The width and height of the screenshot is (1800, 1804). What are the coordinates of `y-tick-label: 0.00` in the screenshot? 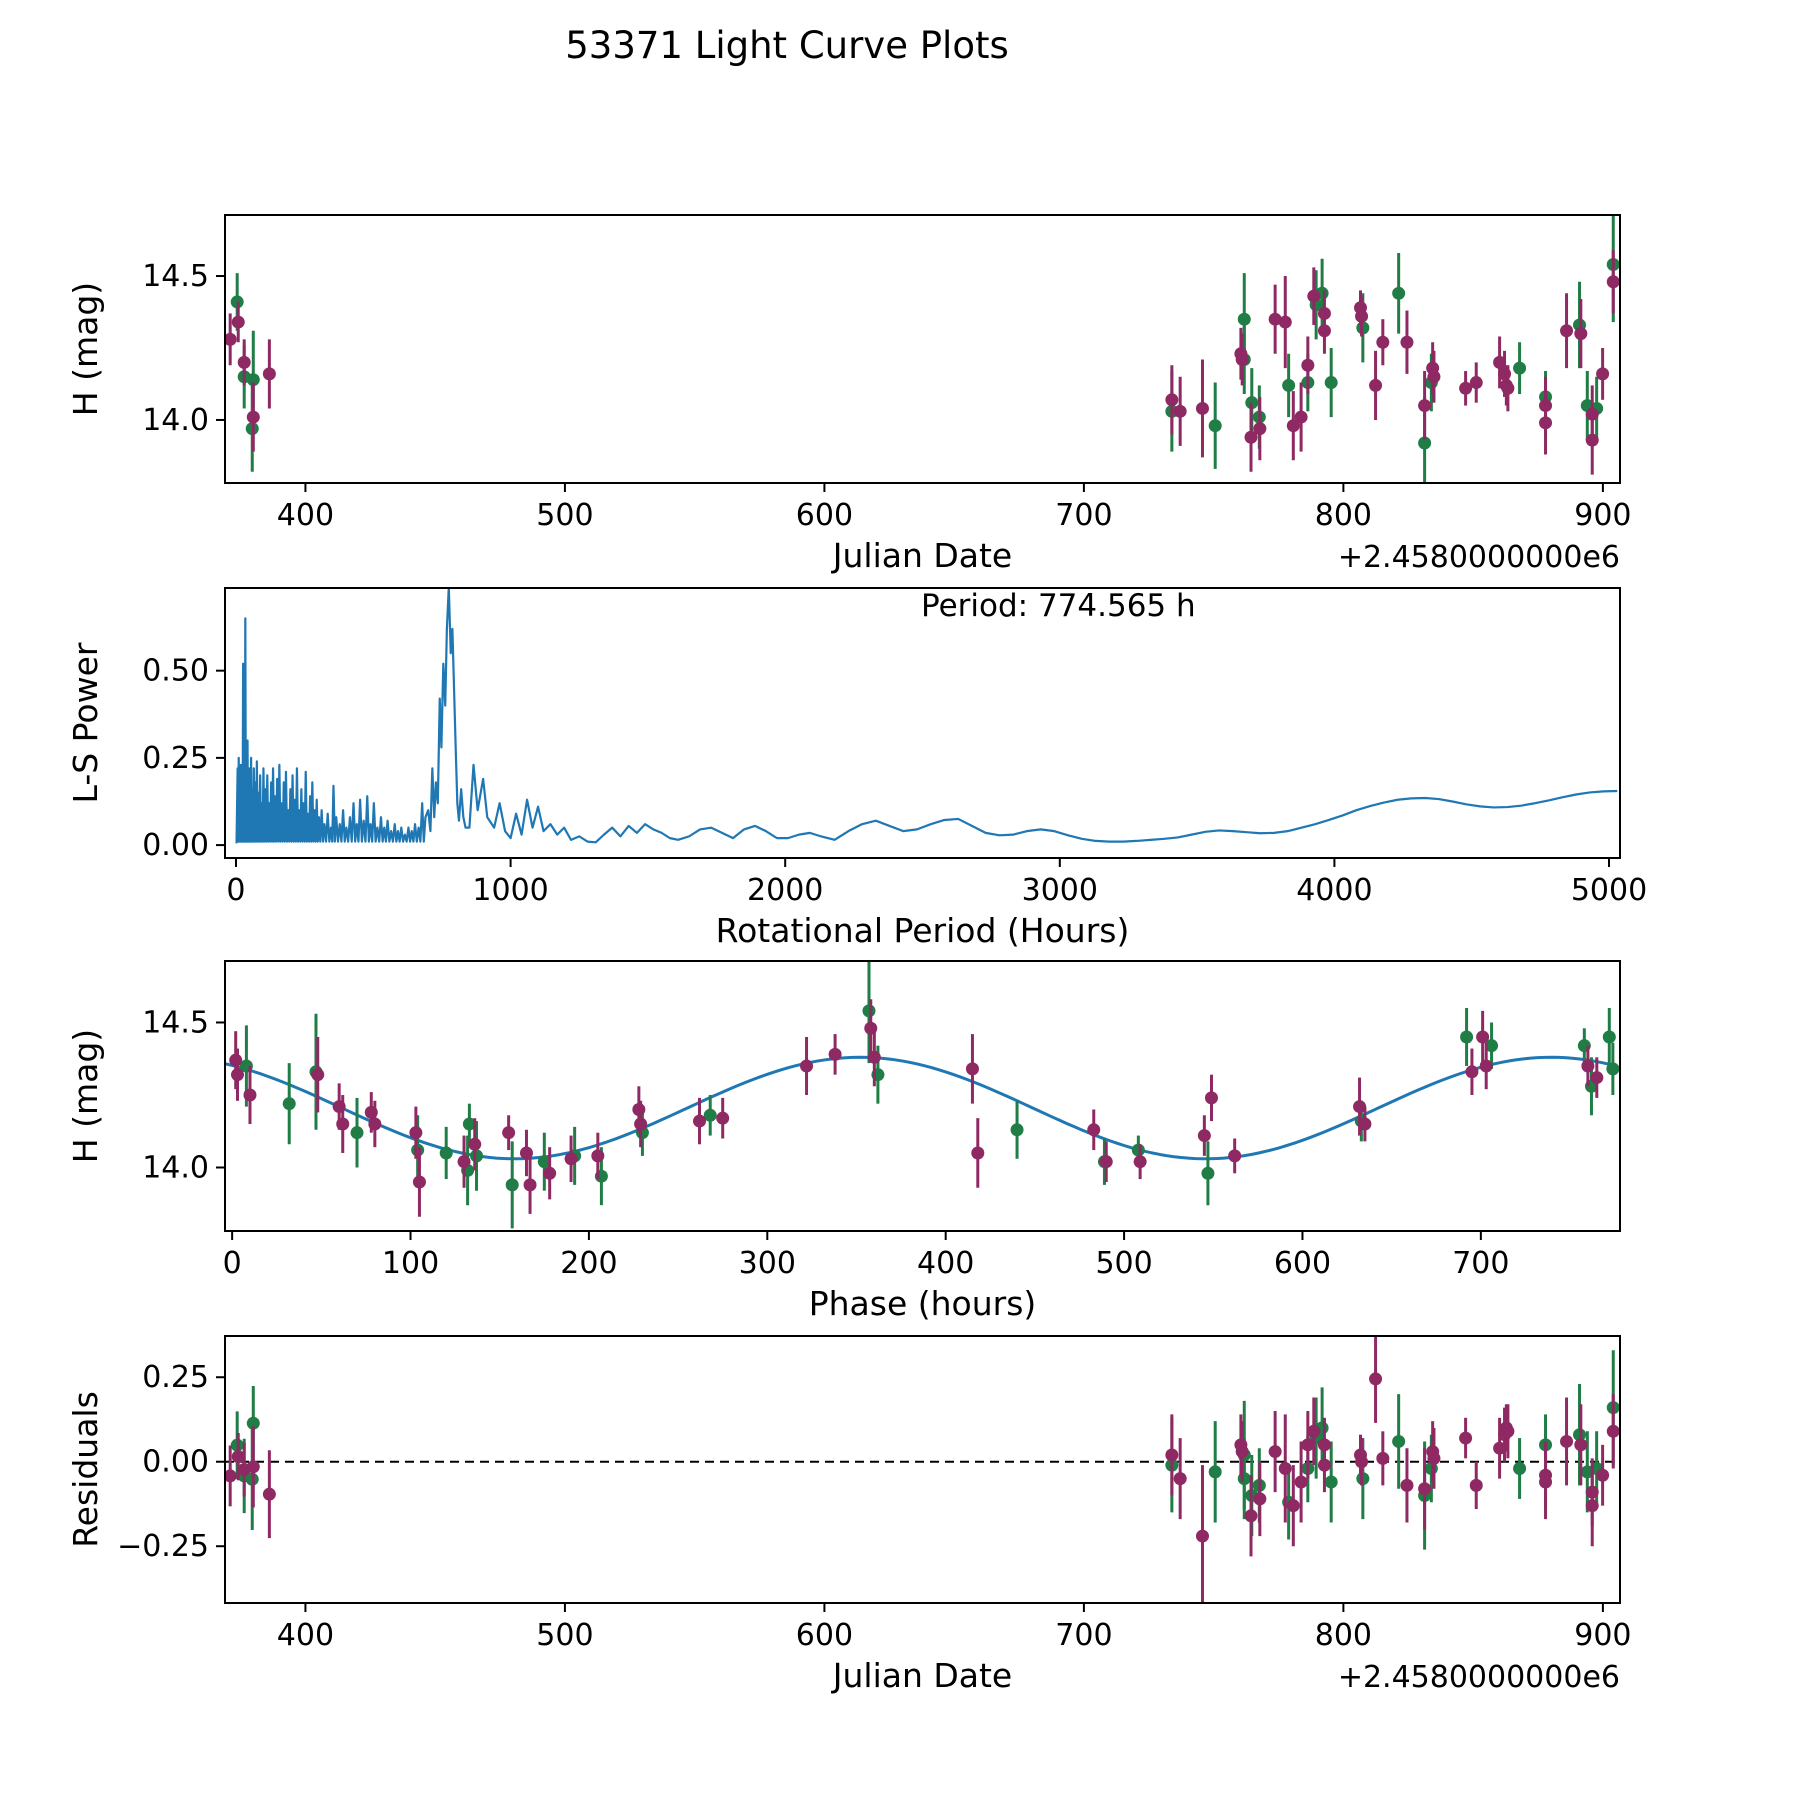 It's located at (175, 845).